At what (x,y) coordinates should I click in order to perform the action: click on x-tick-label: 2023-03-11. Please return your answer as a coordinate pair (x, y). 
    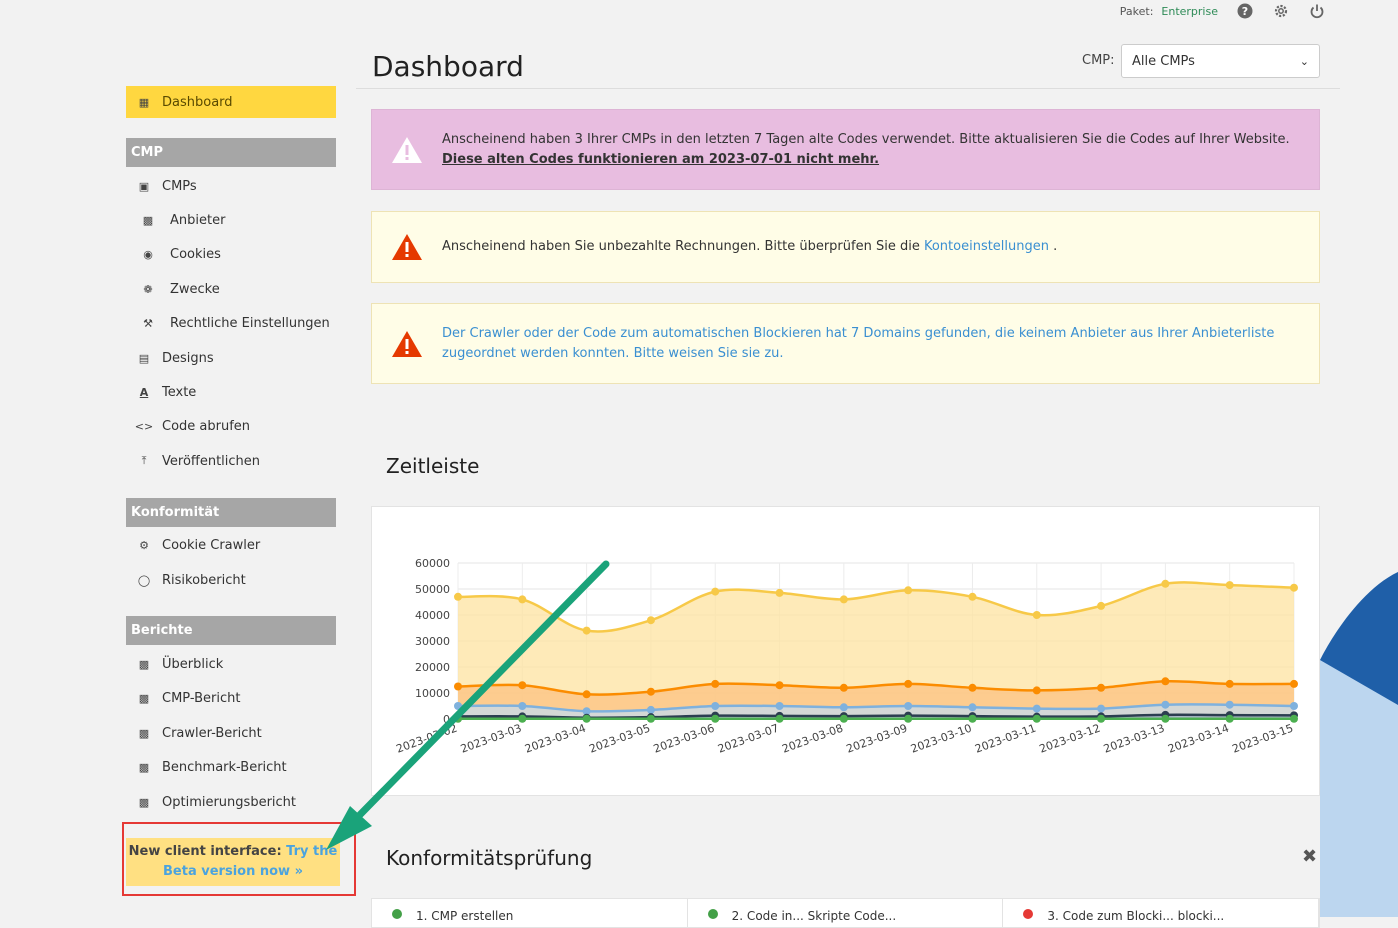
    Looking at the image, I should click on (1005, 739).